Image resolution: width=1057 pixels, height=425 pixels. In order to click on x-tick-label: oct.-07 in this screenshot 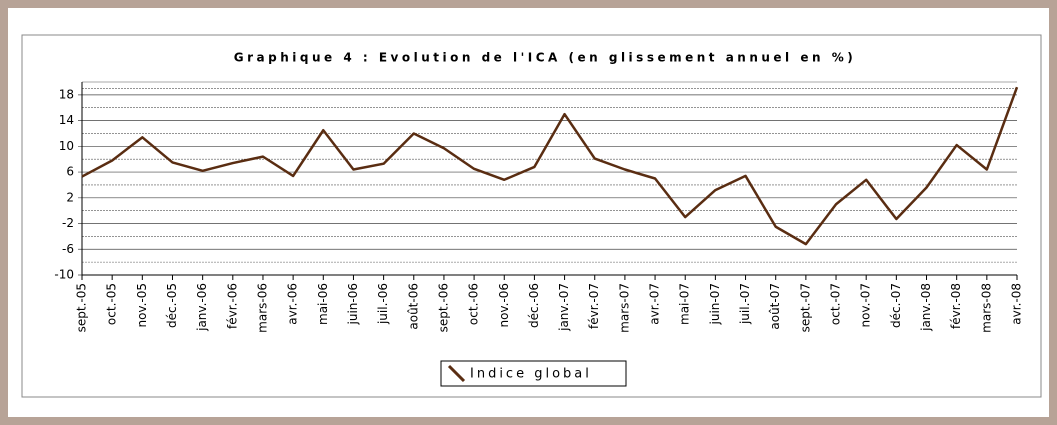, I will do `click(836, 304)`.